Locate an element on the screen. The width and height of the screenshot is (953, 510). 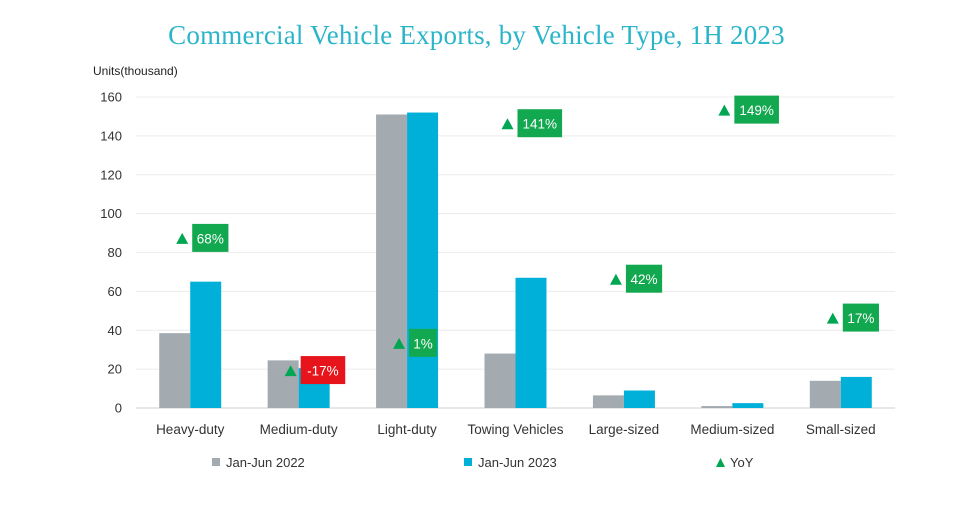
y-tick-label: 20 is located at coordinates (115, 369).